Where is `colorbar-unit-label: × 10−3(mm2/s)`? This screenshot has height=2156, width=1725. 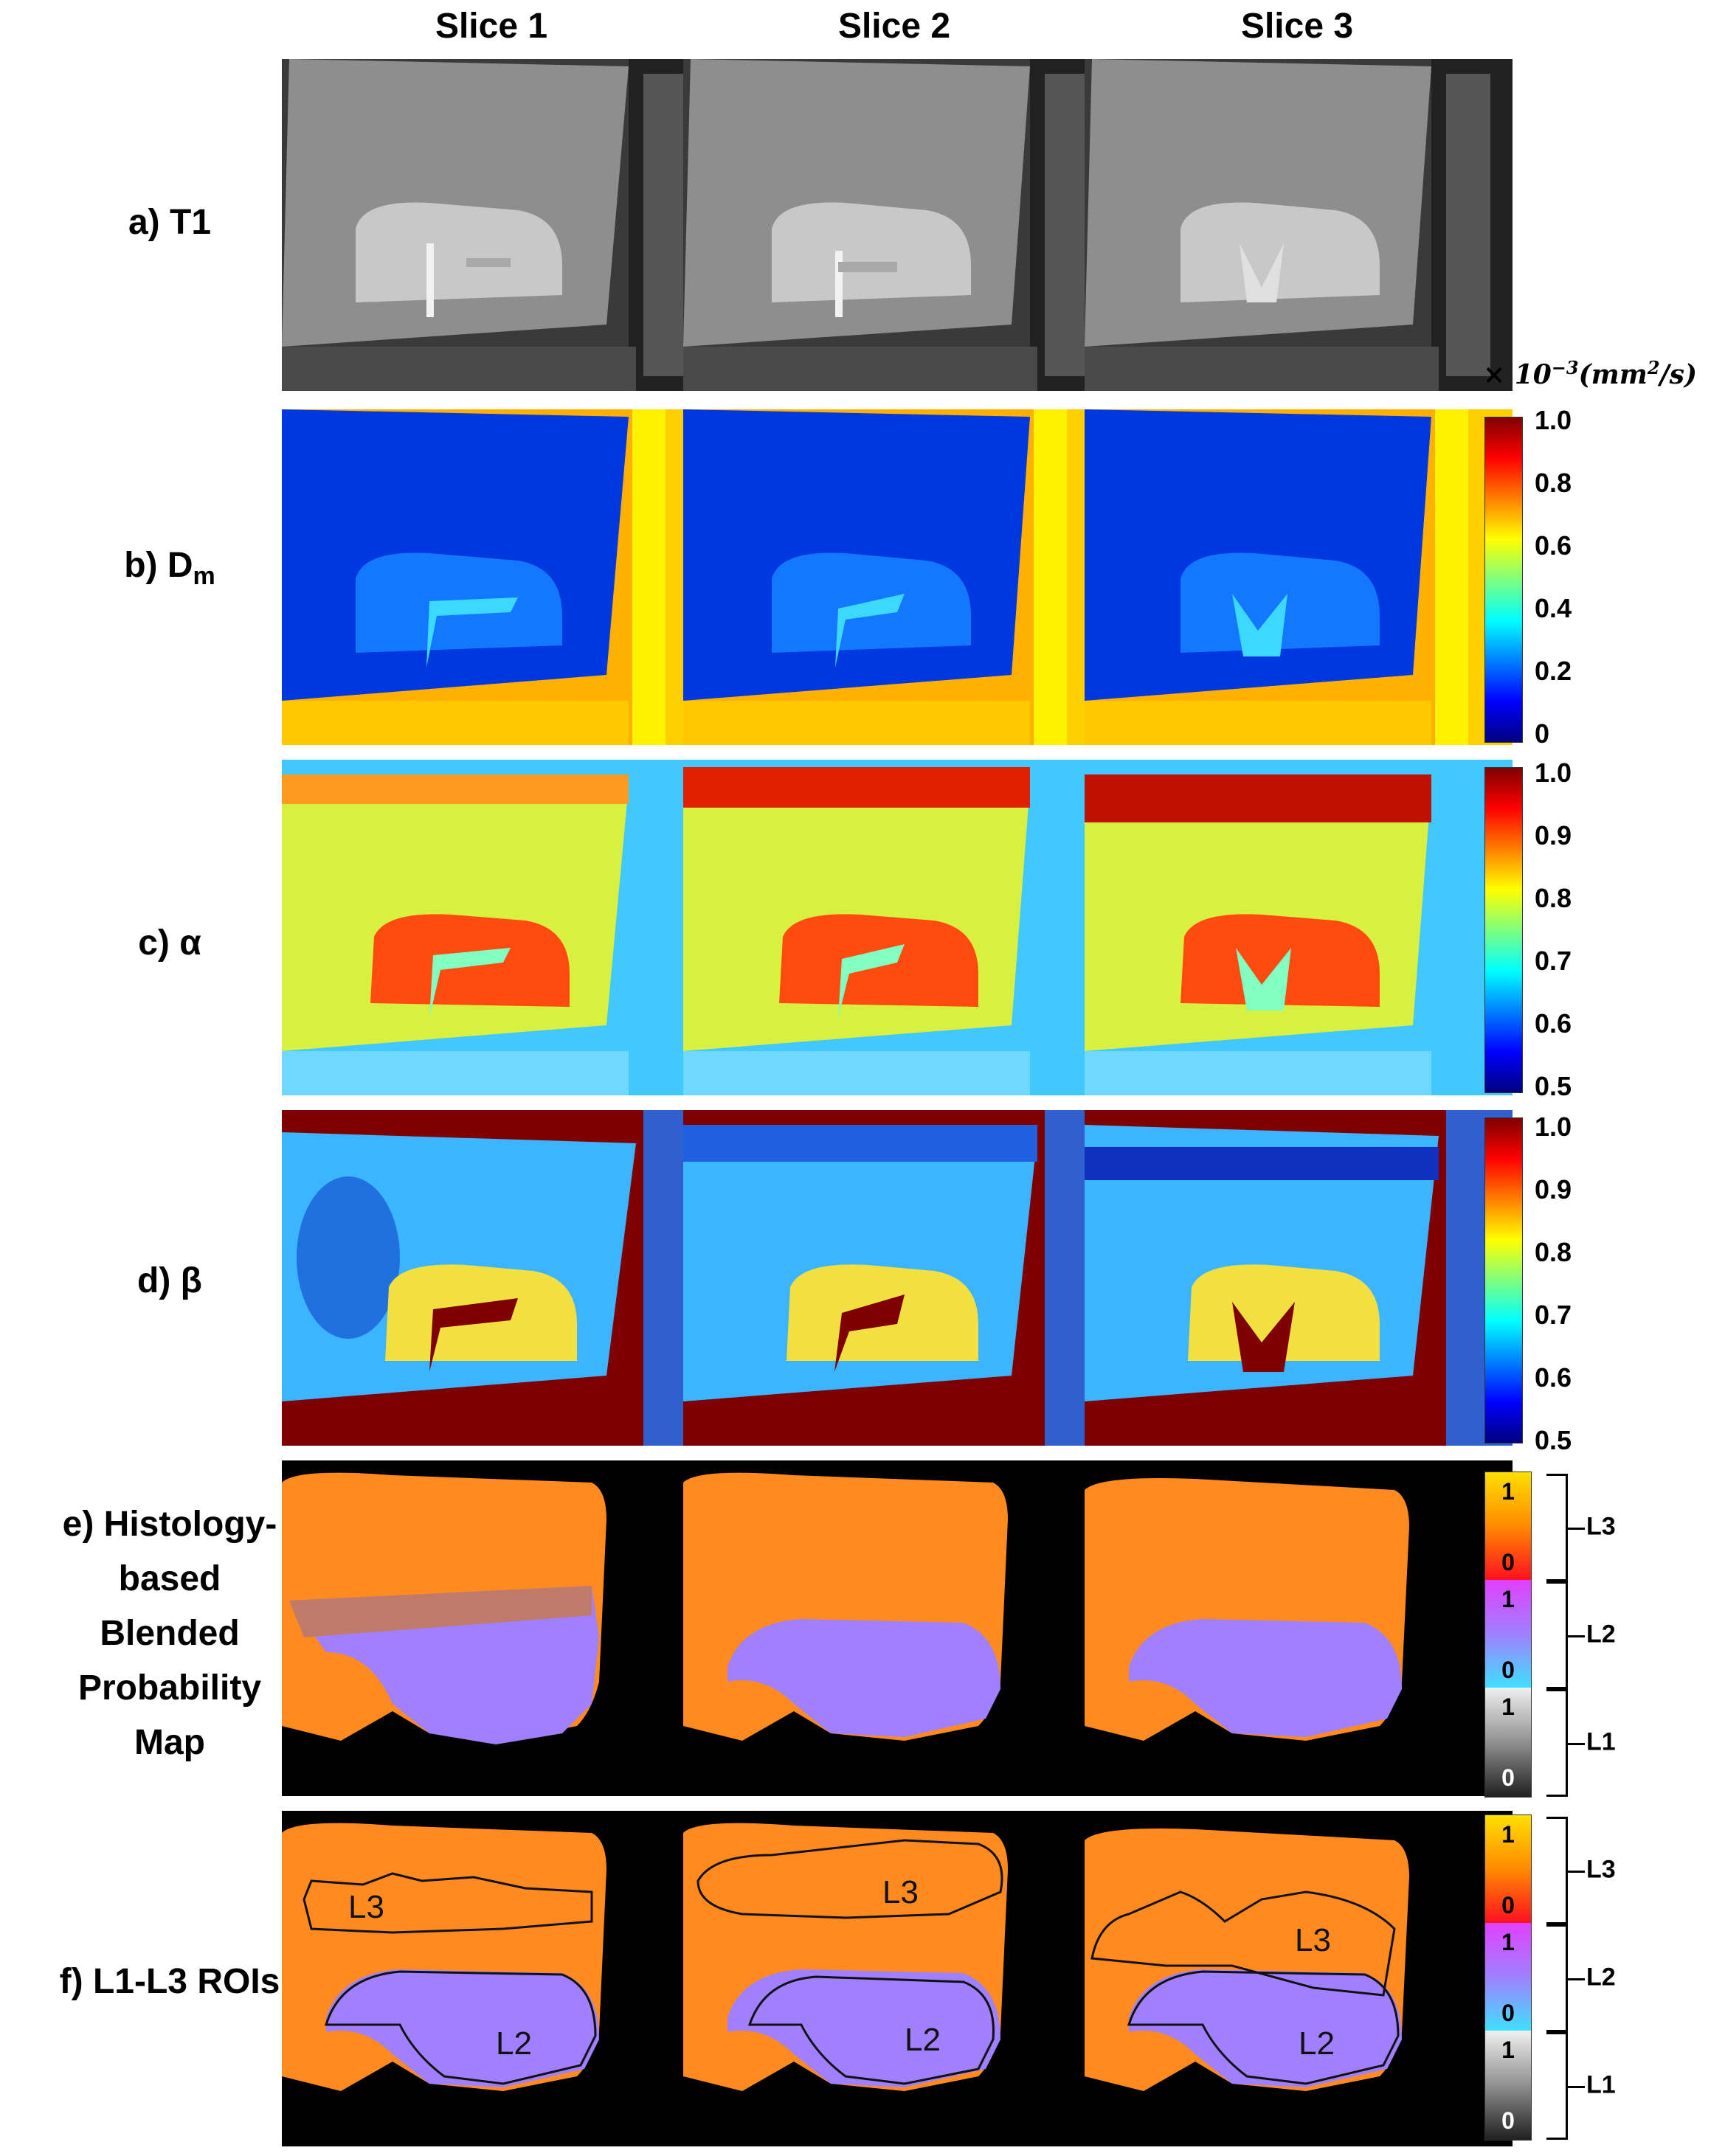 colorbar-unit-label: × 10−3(mm2/s) is located at coordinates (1590, 373).